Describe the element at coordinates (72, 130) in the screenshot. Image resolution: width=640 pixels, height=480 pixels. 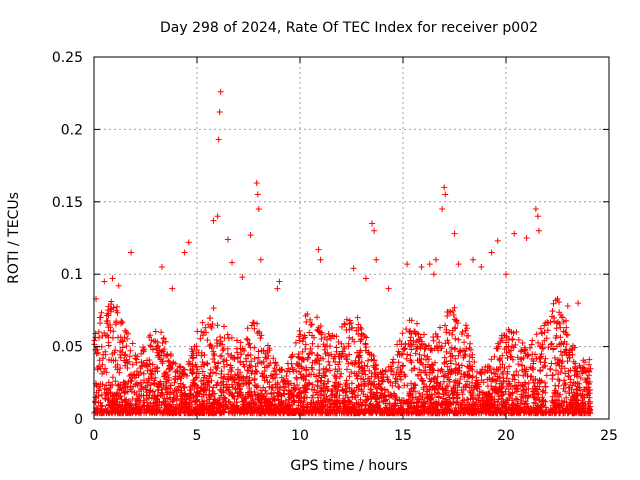
I see `y-tick-label: 0.2` at that location.